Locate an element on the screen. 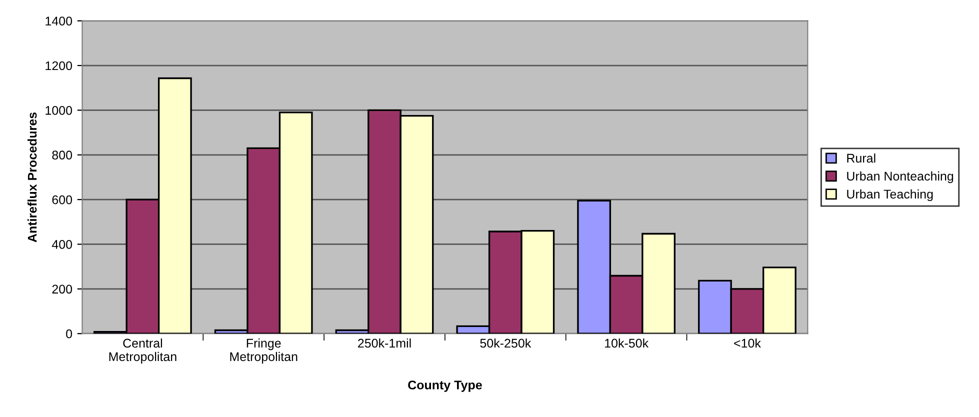 This screenshot has height=417, width=979. legend-label: Rural is located at coordinates (861, 158).